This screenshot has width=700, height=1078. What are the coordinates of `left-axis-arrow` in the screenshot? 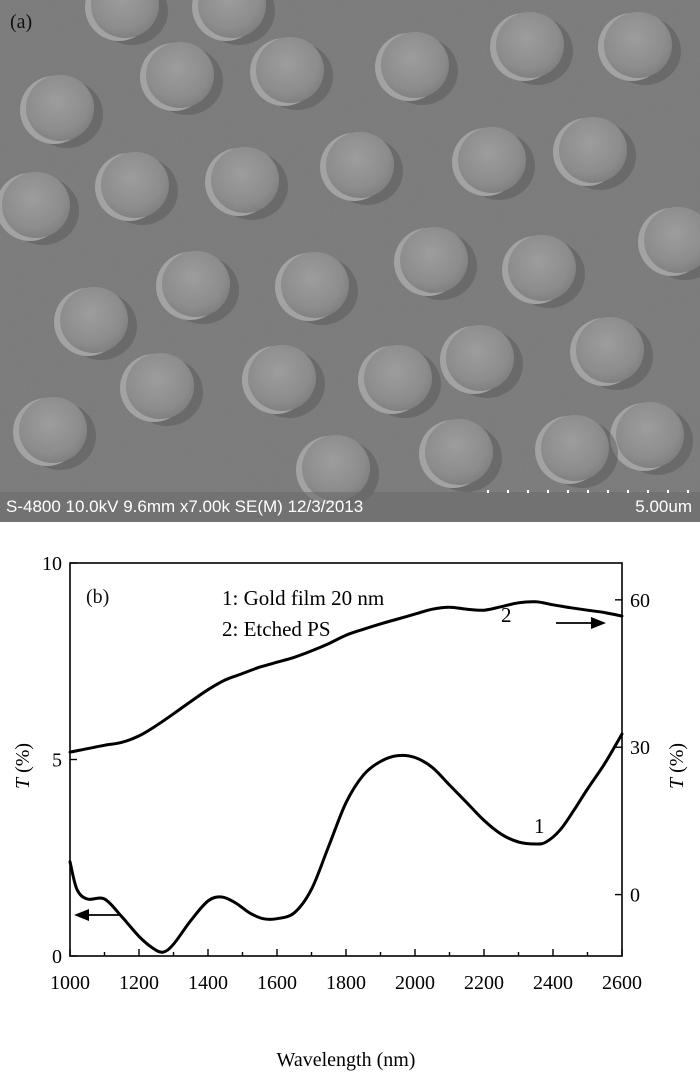 It's located at (97, 915).